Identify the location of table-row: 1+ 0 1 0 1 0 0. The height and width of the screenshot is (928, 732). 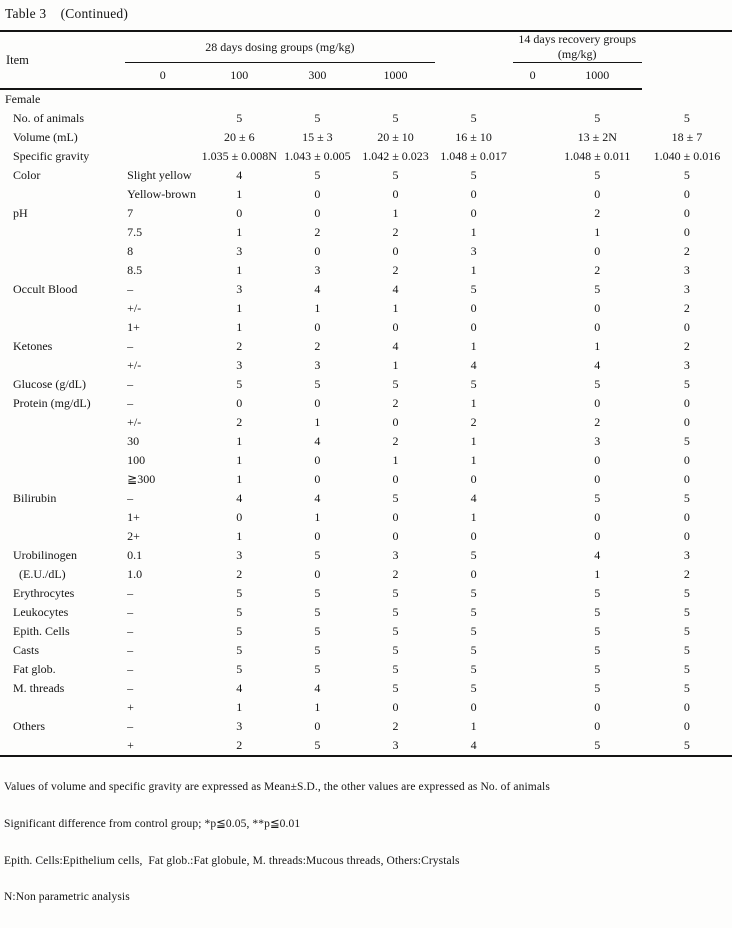
(366, 517).